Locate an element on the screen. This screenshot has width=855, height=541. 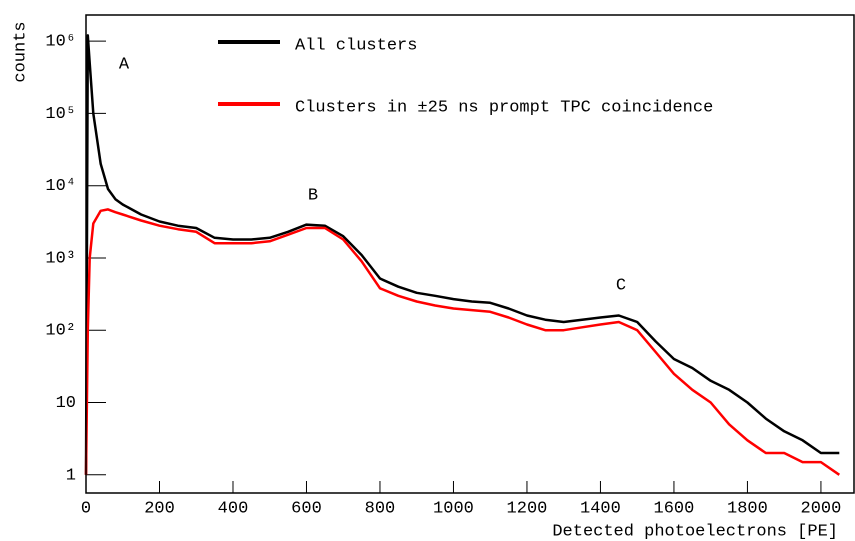
annotation: B is located at coordinates (313, 195).